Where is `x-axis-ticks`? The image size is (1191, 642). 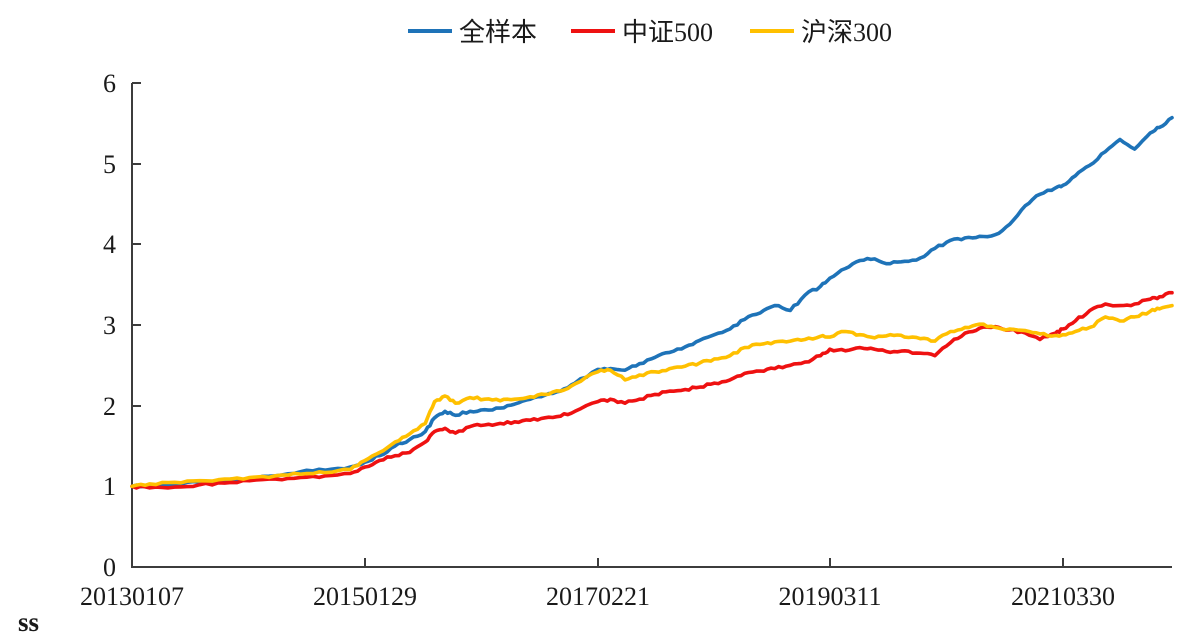
x-axis-ticks is located at coordinates (714, 562).